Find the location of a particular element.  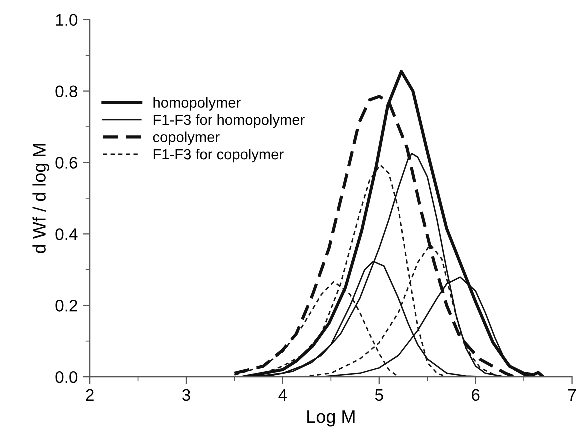

legend-label: homopolymer is located at coordinates (197, 104).